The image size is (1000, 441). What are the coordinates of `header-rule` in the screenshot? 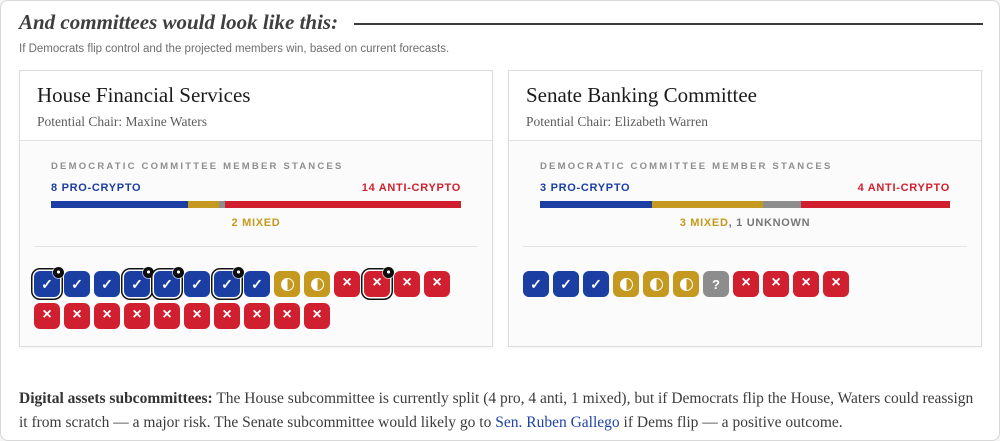 It's located at (668, 24).